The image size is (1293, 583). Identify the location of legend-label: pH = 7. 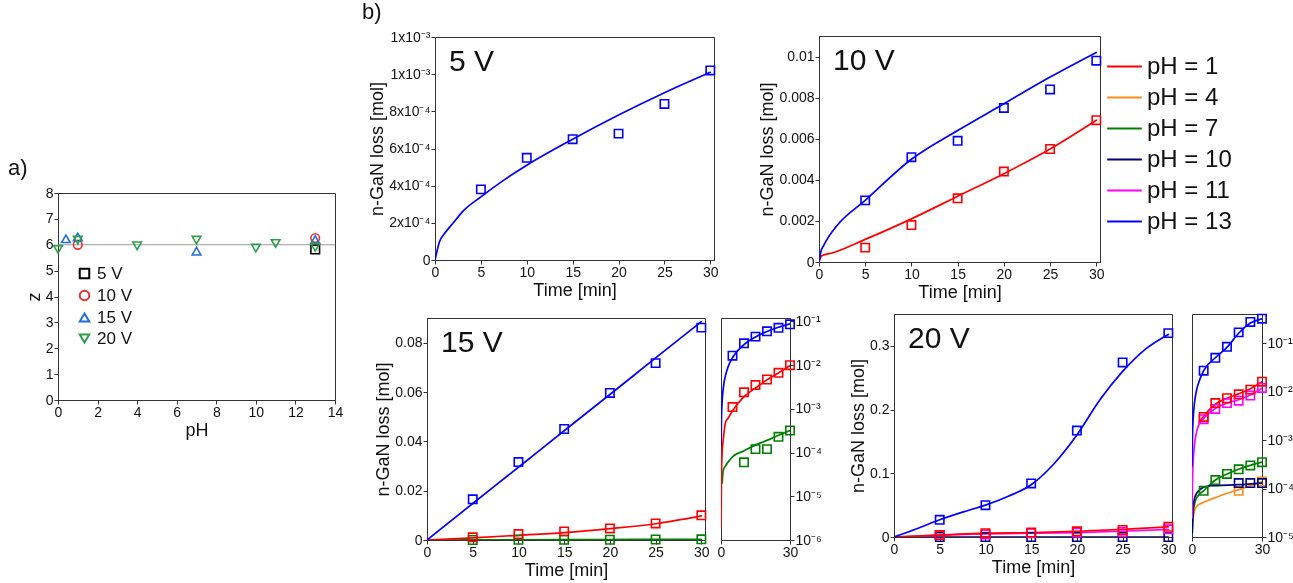
(1183, 127).